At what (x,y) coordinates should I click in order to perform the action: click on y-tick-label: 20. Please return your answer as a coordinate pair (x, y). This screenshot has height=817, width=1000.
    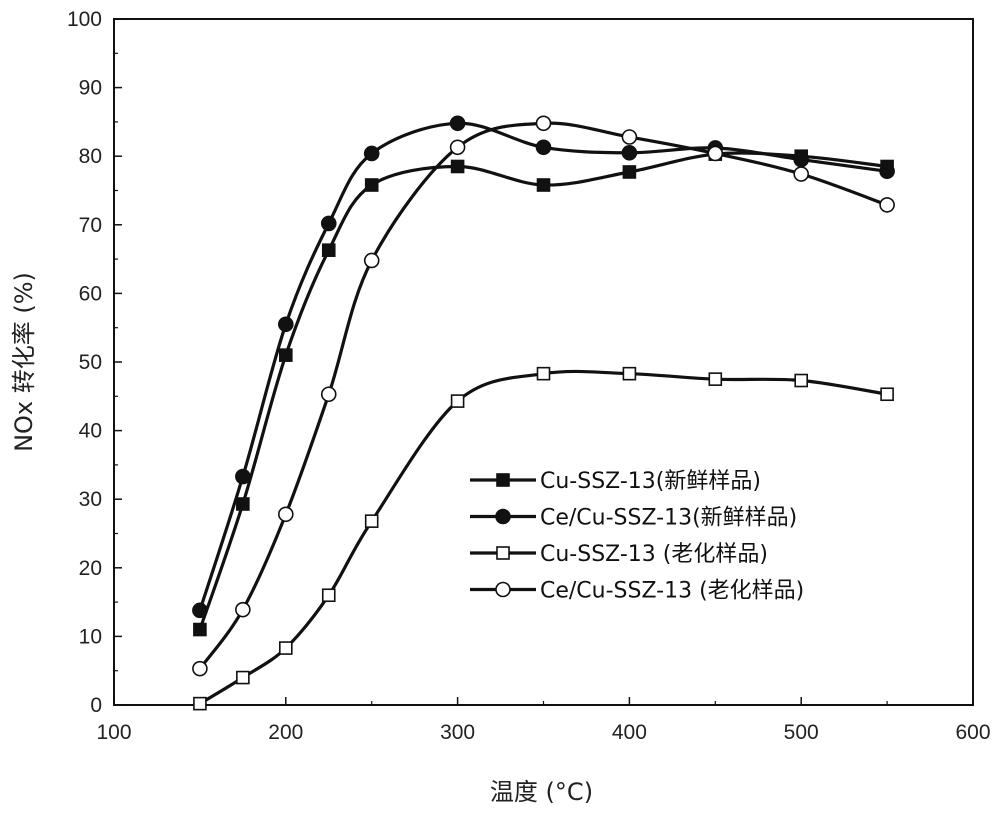
    Looking at the image, I should click on (90, 568).